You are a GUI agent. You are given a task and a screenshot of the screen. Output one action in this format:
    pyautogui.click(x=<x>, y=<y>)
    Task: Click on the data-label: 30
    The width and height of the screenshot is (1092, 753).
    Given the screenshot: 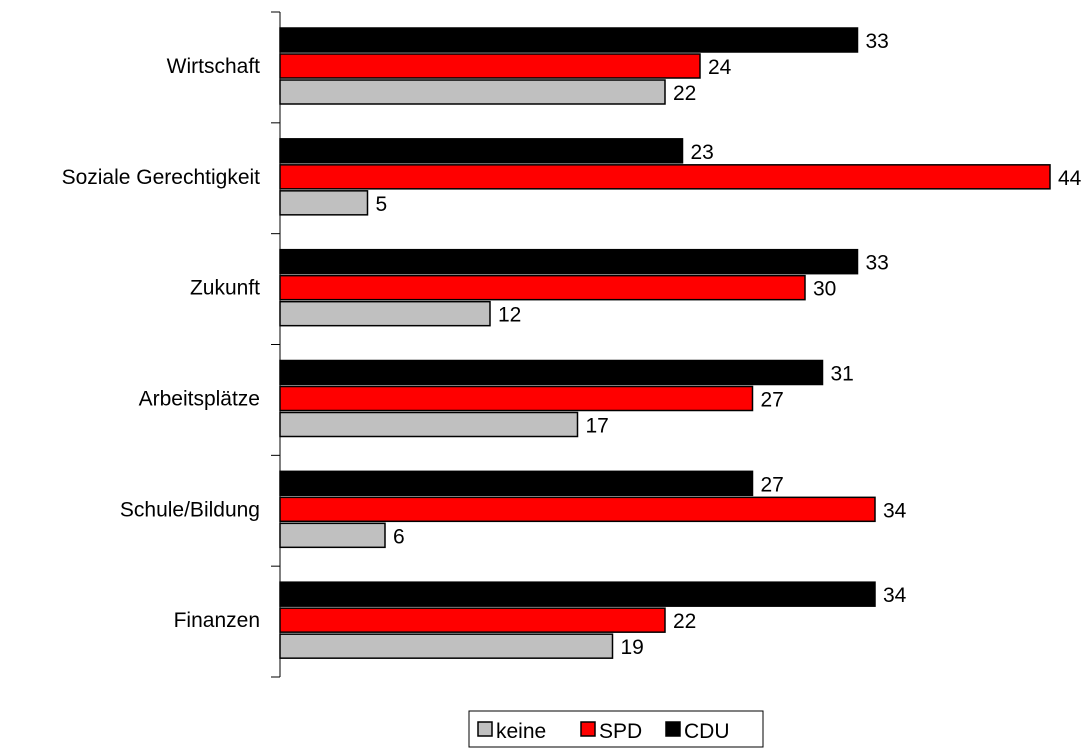 What is the action you would take?
    pyautogui.click(x=824, y=289)
    